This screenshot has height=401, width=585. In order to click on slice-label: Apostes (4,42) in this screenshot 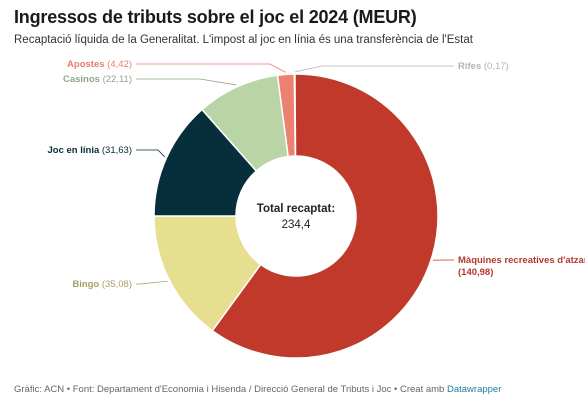, I will do `click(99, 64)`.